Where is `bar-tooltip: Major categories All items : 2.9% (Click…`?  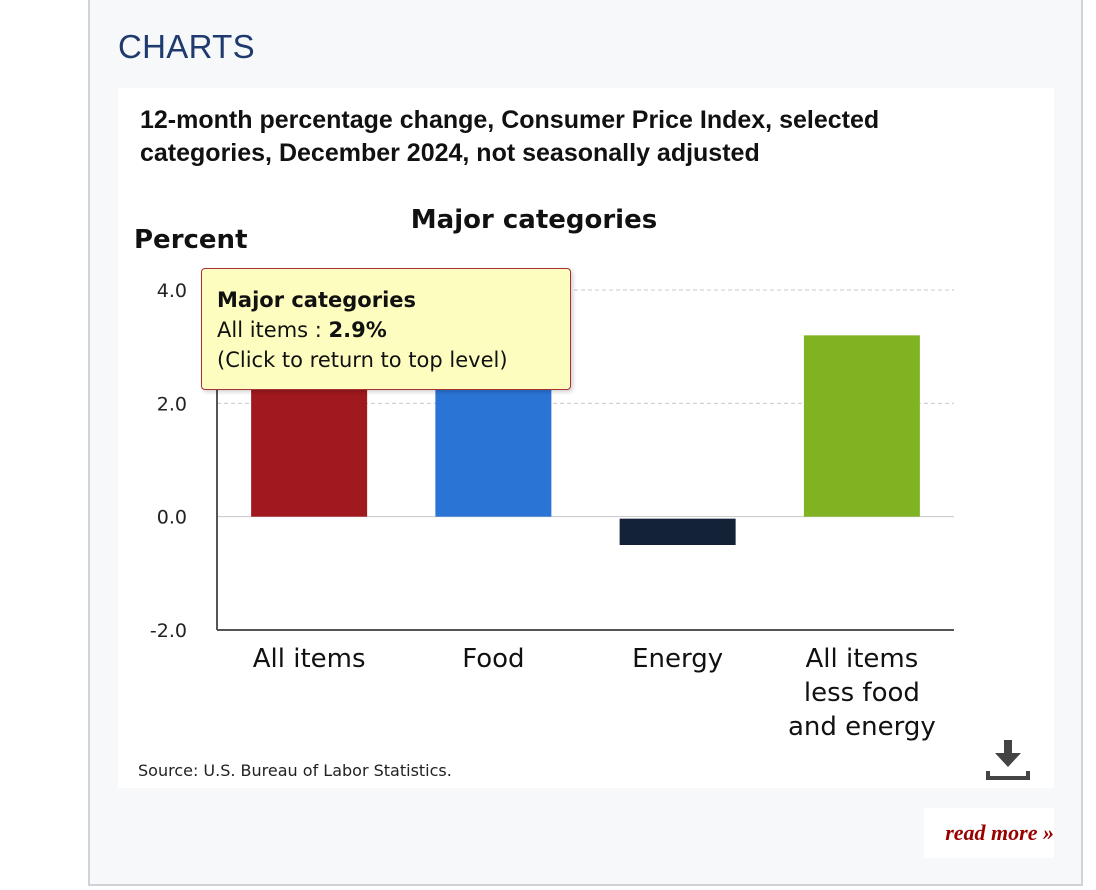 bar-tooltip: Major categories All items : 2.9% (Click… is located at coordinates (386, 329).